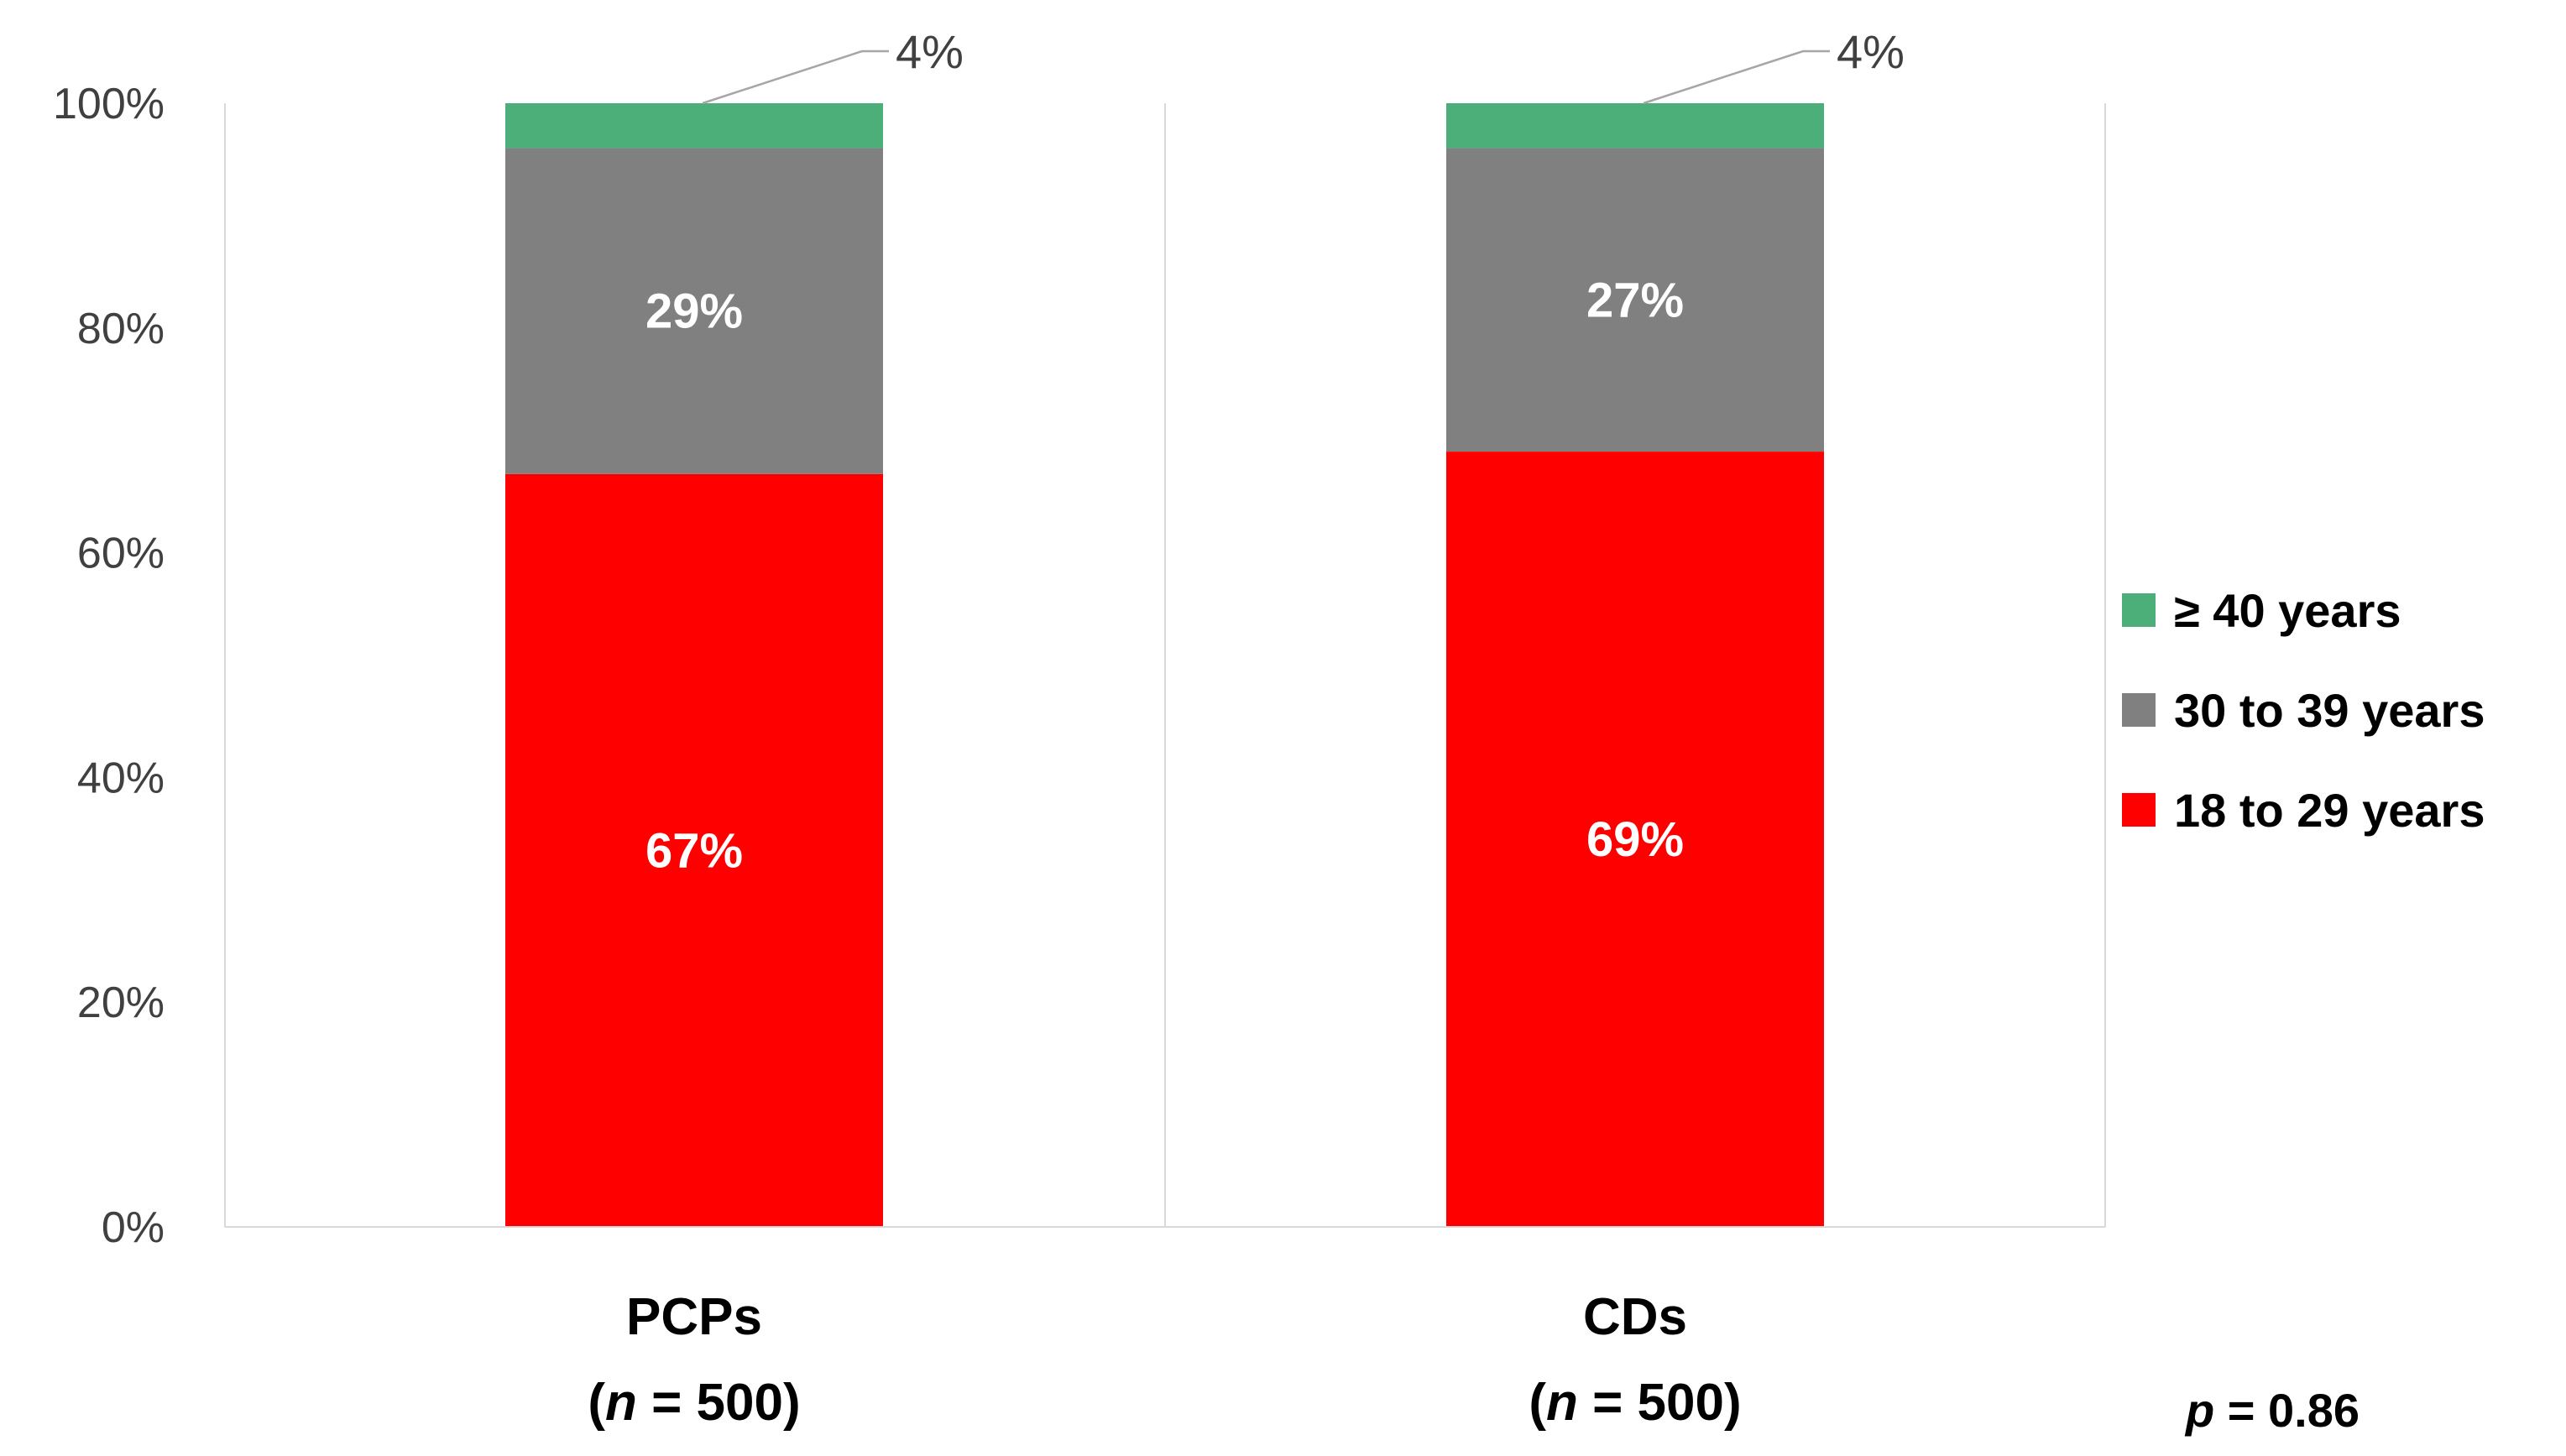 The image size is (2566, 1456). What do you see at coordinates (1303, 65) in the screenshot?
I see `callout-labels: 4% 4%` at bounding box center [1303, 65].